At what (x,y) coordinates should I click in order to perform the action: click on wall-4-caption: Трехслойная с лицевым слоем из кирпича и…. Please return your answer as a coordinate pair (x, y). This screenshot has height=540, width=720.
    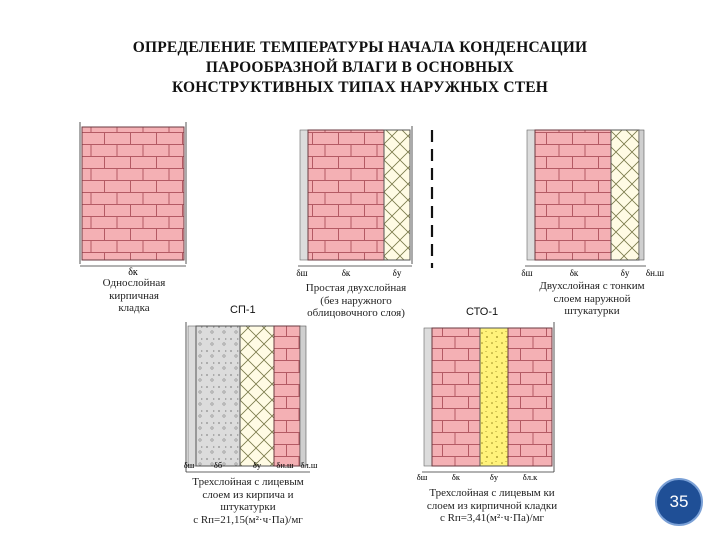
    Looking at the image, I should click on (248, 501).